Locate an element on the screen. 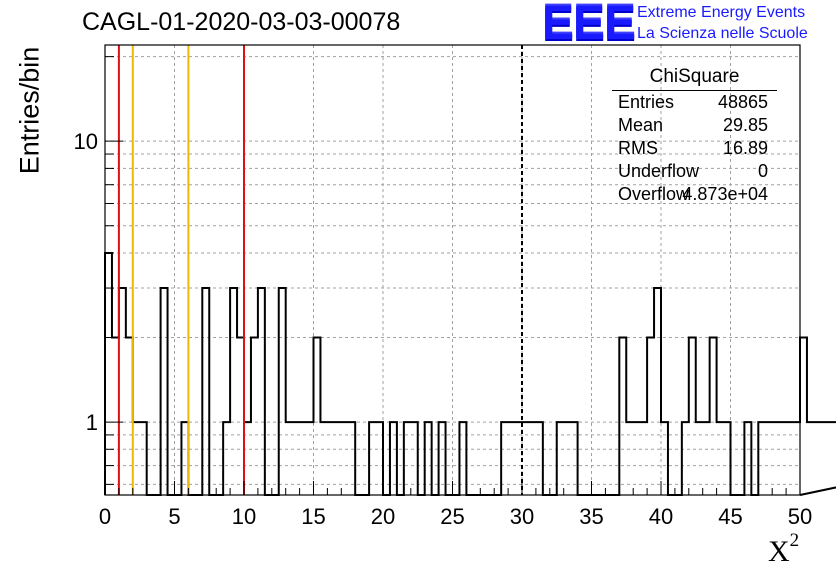 This screenshot has height=572, width=836. stats-key: Mean is located at coordinates (641, 125).